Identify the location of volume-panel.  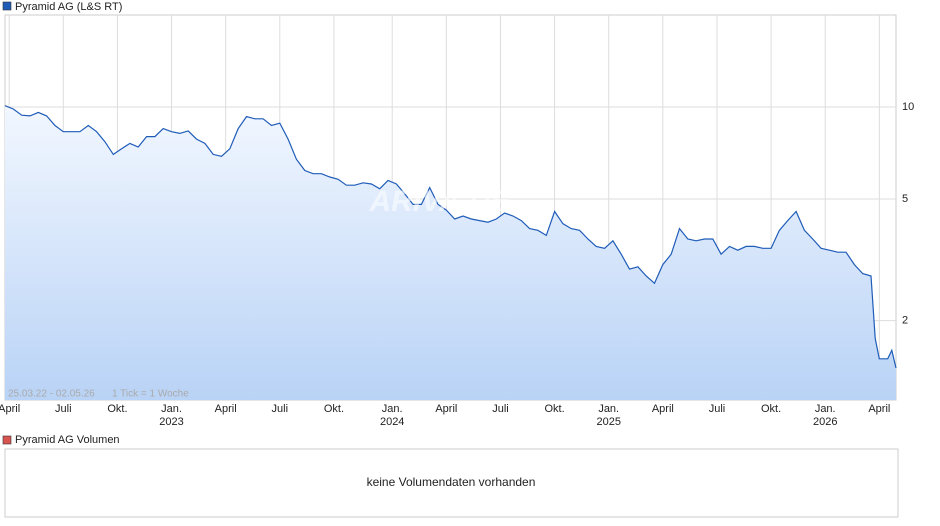
(451, 483).